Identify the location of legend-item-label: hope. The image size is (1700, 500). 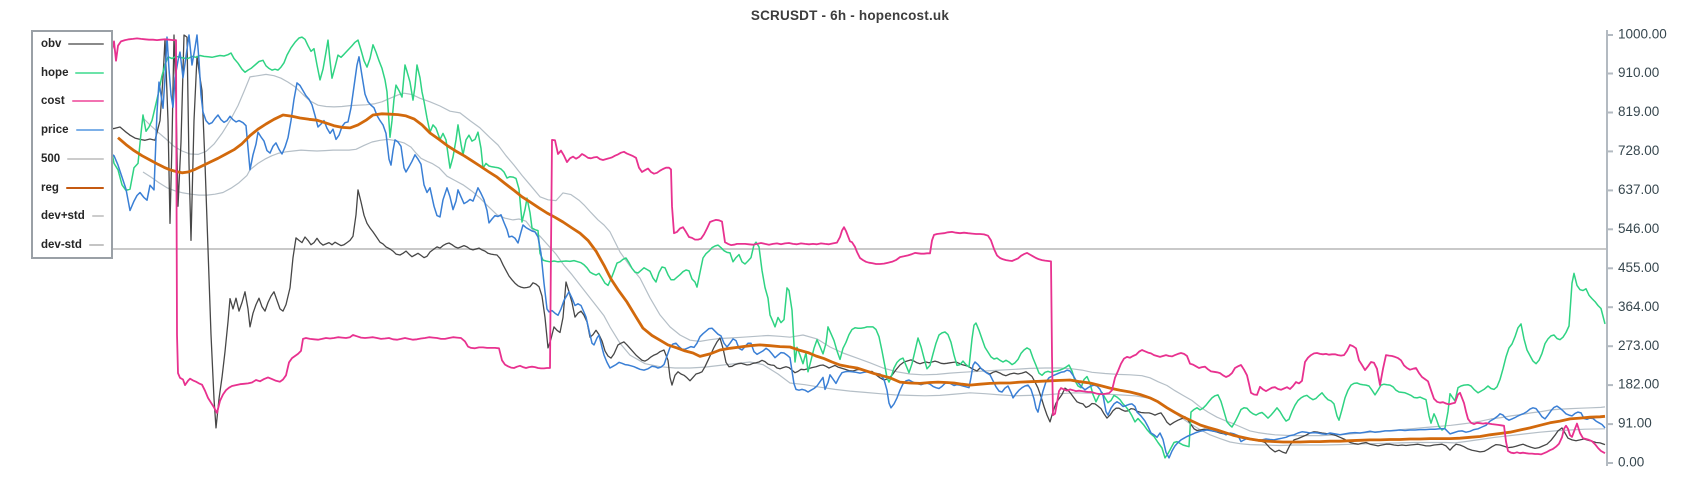
(55, 72).